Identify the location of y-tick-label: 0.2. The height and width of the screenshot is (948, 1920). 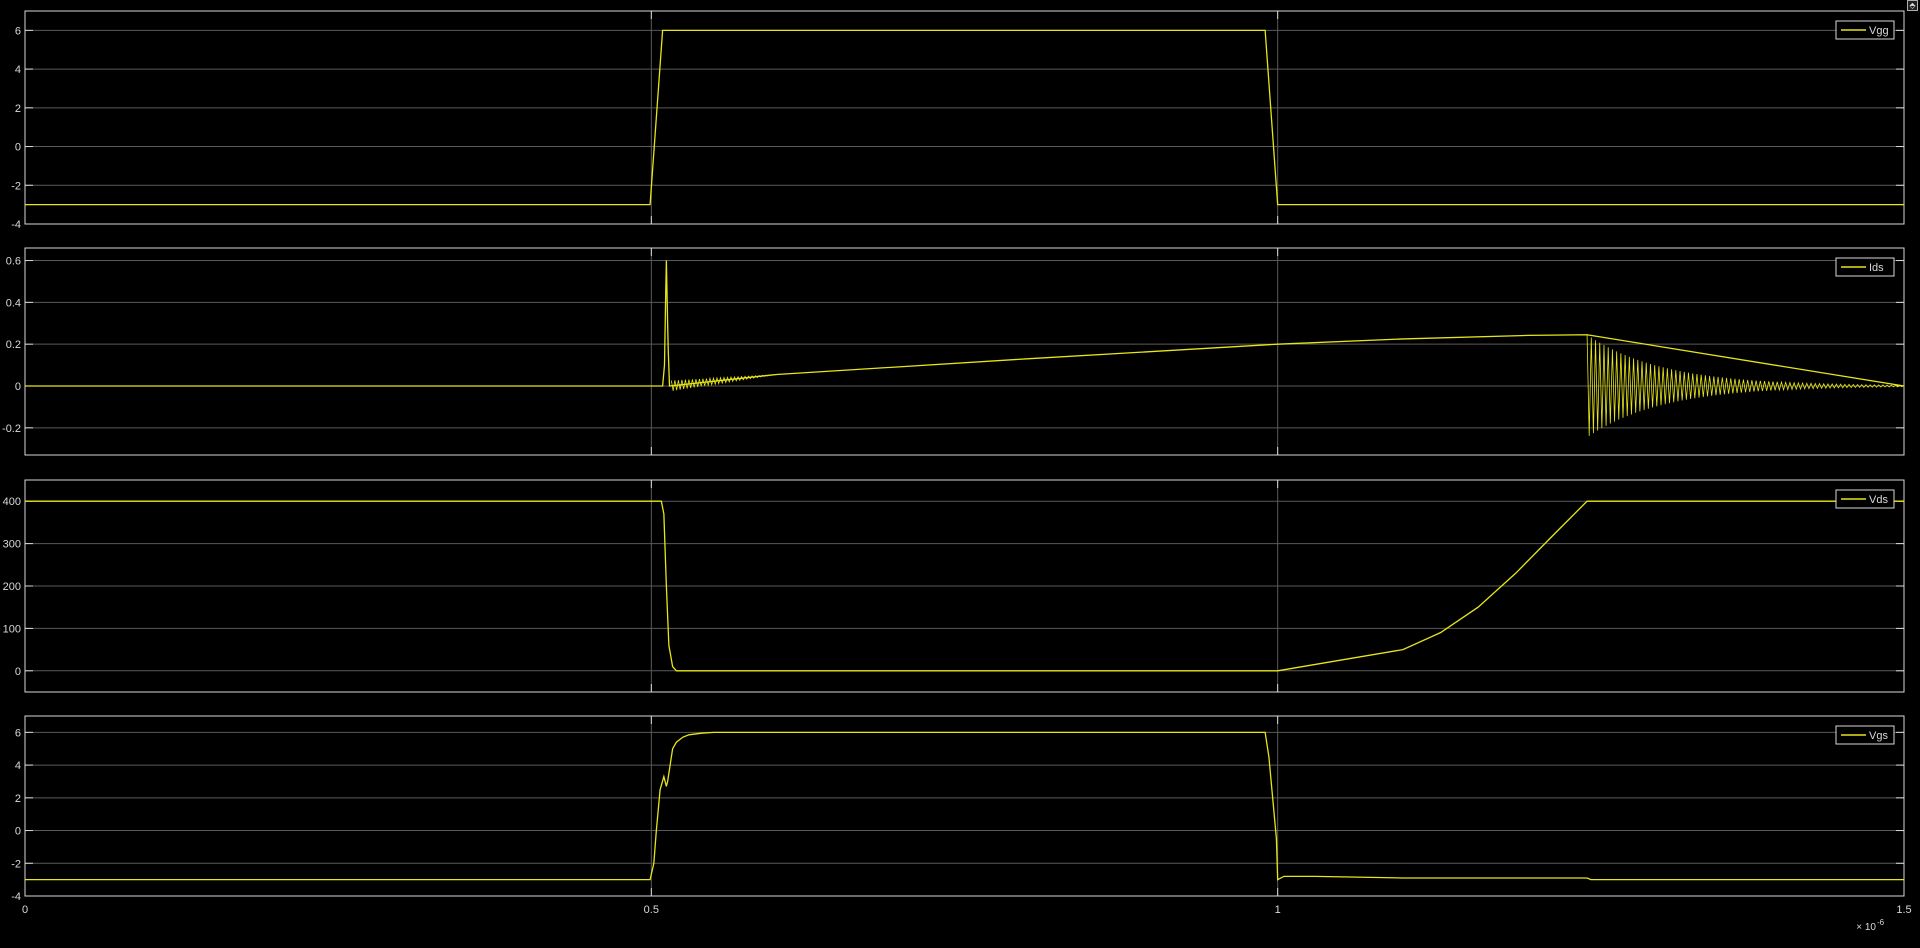
(13, 345).